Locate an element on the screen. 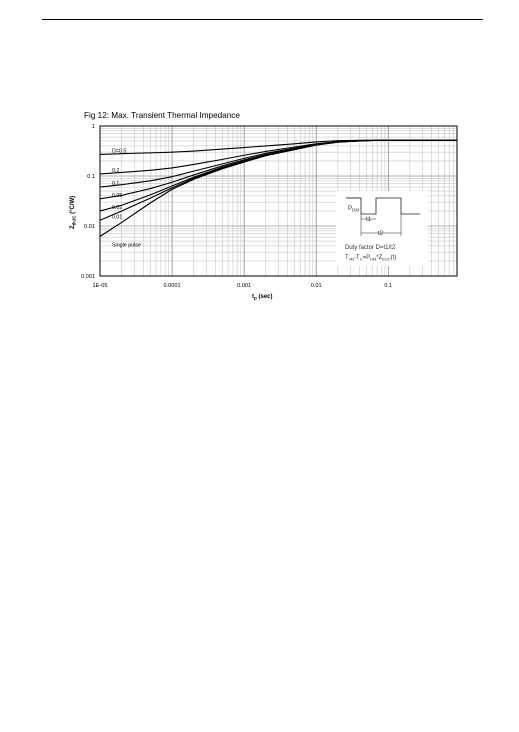 The height and width of the screenshot is (732, 519). series-label-6: Single pulse is located at coordinates (126, 245).